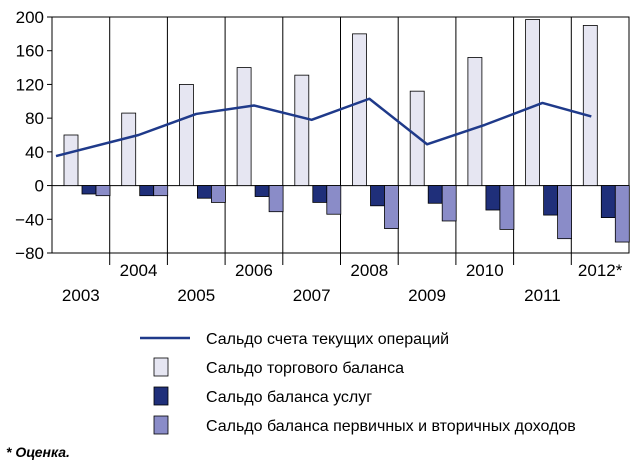 This screenshot has height=471, width=631. I want to click on current-account-line, so click(323, 127).